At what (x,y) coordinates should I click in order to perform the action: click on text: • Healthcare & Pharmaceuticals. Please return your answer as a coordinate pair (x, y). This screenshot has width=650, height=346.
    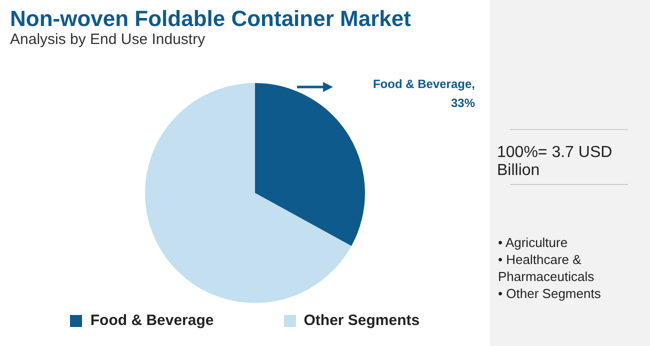
    Looking at the image, I should click on (547, 268).